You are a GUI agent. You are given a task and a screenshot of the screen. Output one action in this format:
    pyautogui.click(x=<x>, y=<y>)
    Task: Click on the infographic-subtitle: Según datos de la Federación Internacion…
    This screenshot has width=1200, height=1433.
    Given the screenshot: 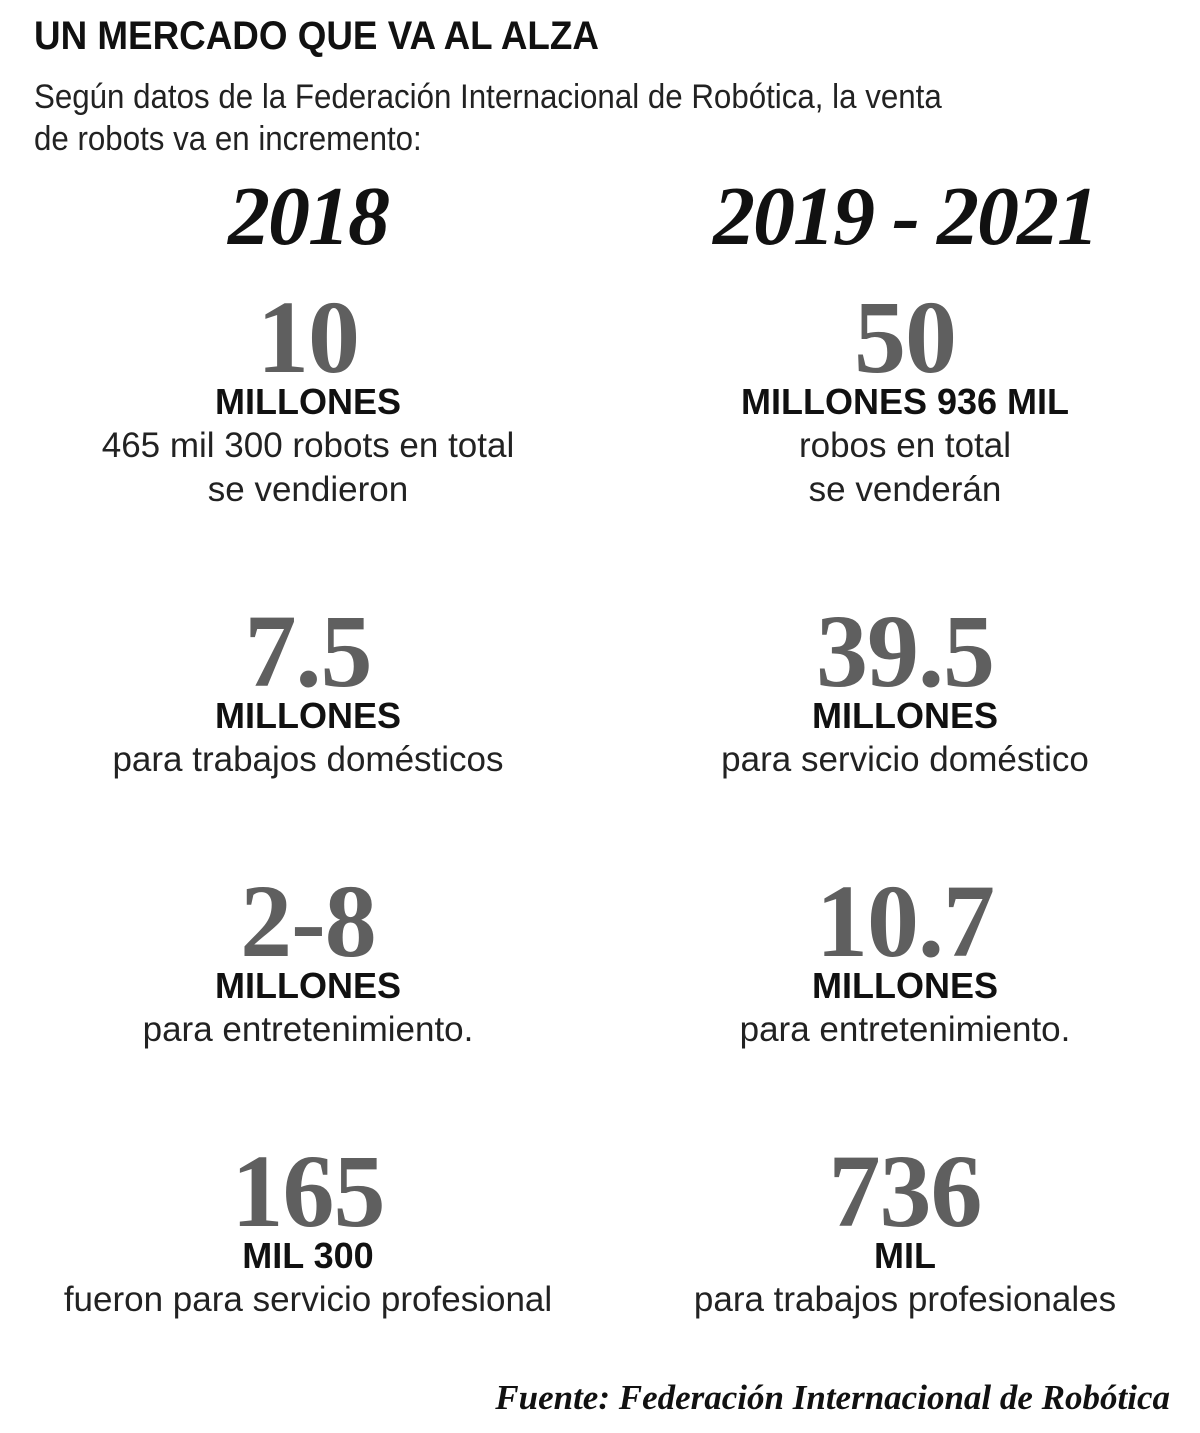 What is the action you would take?
    pyautogui.click(x=604, y=118)
    